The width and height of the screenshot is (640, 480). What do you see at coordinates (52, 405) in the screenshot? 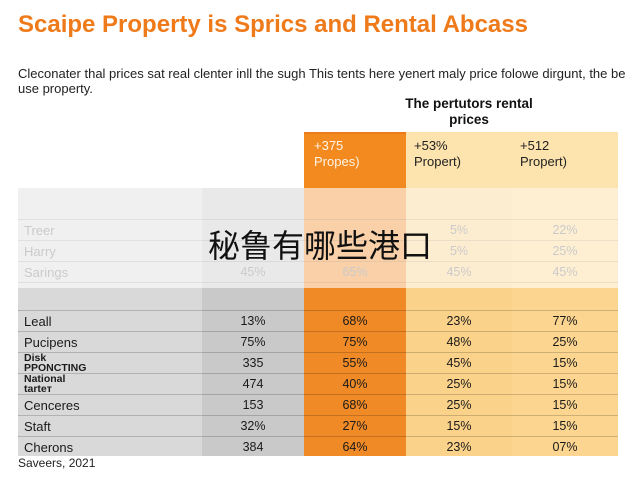
I see `row-label: Cenceres` at bounding box center [52, 405].